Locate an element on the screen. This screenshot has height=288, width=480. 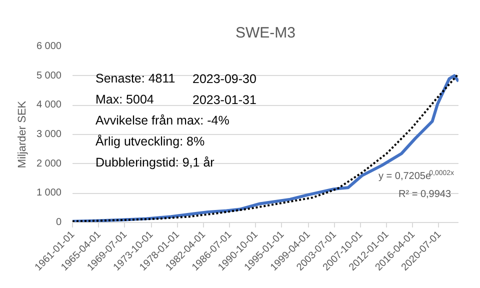
y-tick-label: 0 is located at coordinates (59, 222).